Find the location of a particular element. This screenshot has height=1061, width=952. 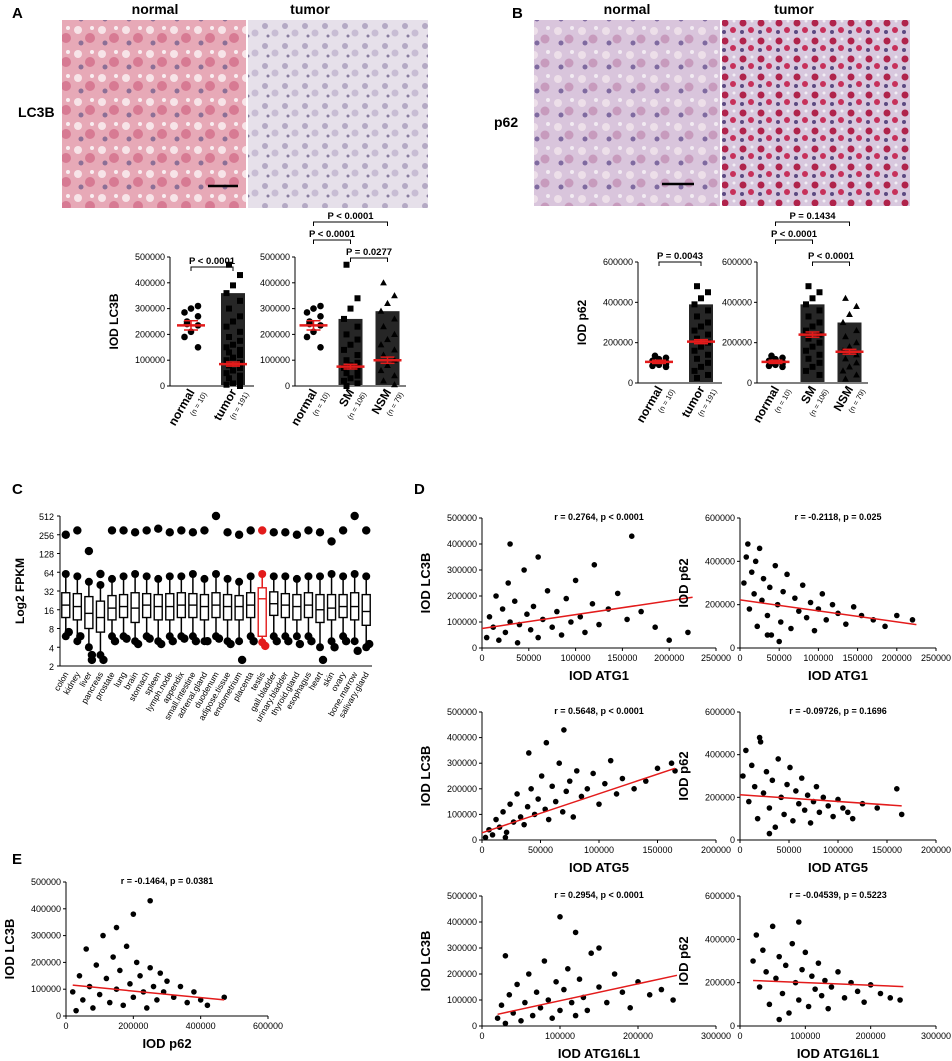

correlation-label: r = -0.2118, p = 0.025 is located at coordinates (837, 517).